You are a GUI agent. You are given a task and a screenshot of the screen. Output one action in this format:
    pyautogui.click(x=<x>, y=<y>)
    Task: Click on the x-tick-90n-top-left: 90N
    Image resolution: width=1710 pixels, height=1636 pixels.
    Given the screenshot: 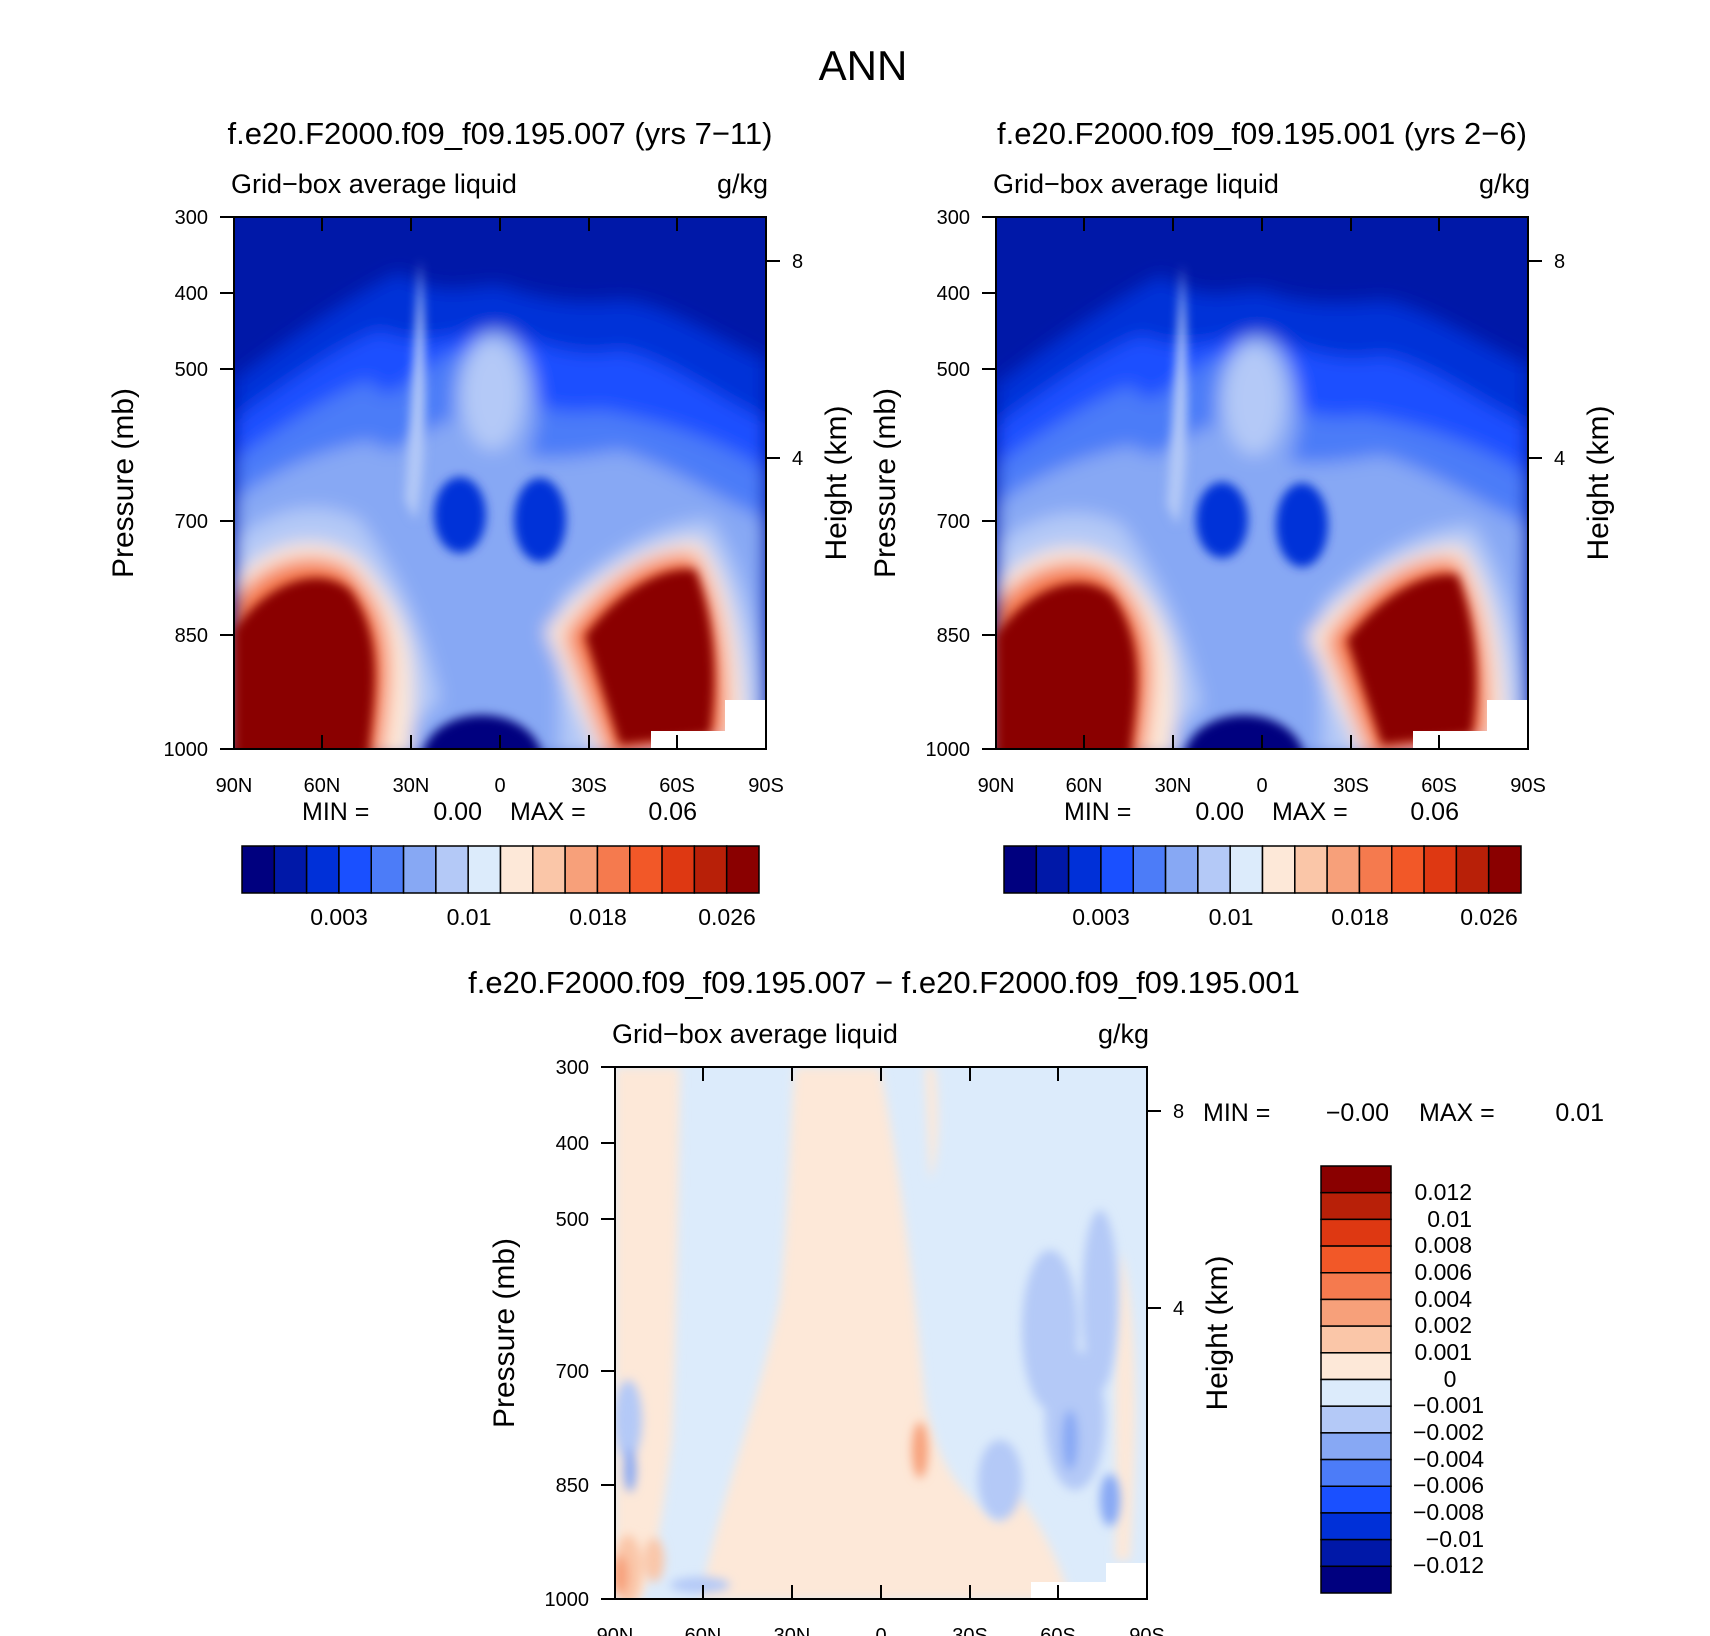 What is the action you would take?
    pyautogui.click(x=234, y=786)
    